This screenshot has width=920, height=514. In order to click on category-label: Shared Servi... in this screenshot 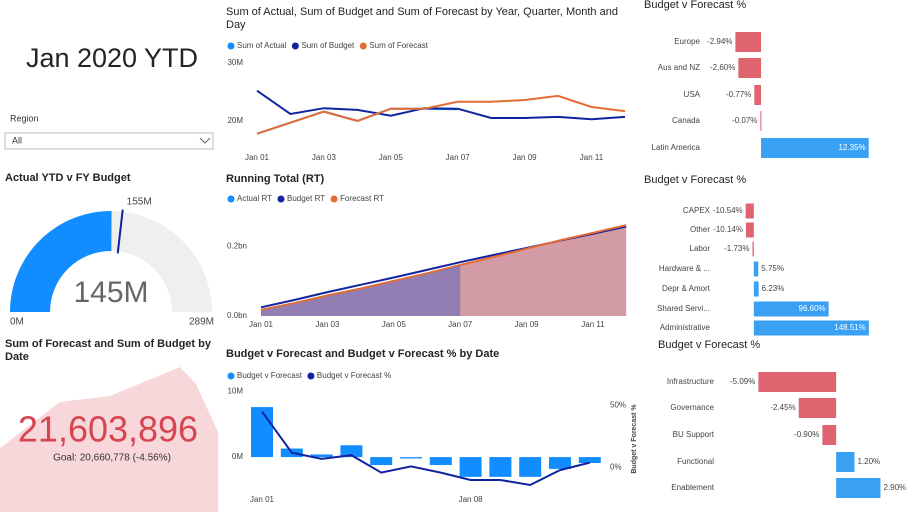, I will do `click(683, 308)`.